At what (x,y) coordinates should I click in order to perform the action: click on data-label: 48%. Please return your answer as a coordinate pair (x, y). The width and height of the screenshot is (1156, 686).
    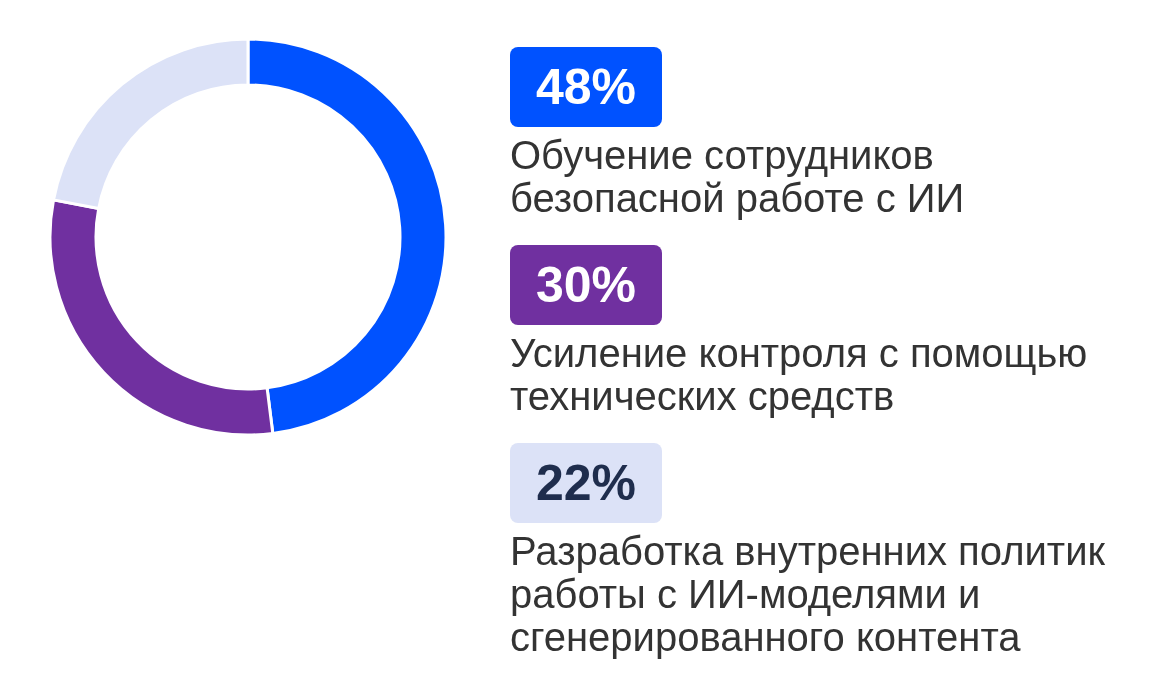
    Looking at the image, I should click on (586, 87).